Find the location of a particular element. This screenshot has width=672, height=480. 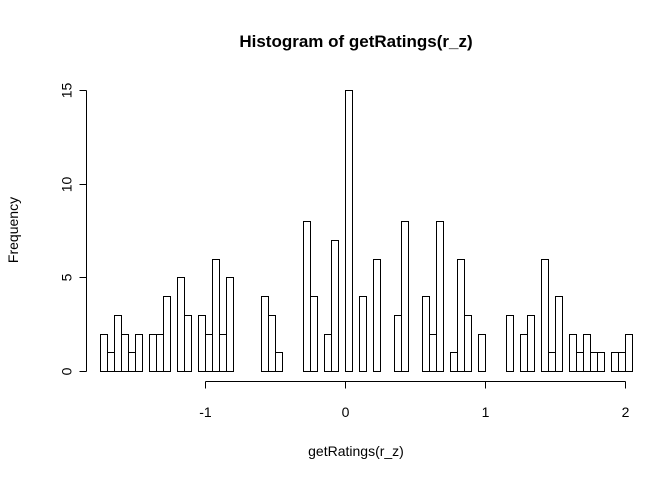

x-axis-label: getRatings(r_z) is located at coordinates (356, 451).